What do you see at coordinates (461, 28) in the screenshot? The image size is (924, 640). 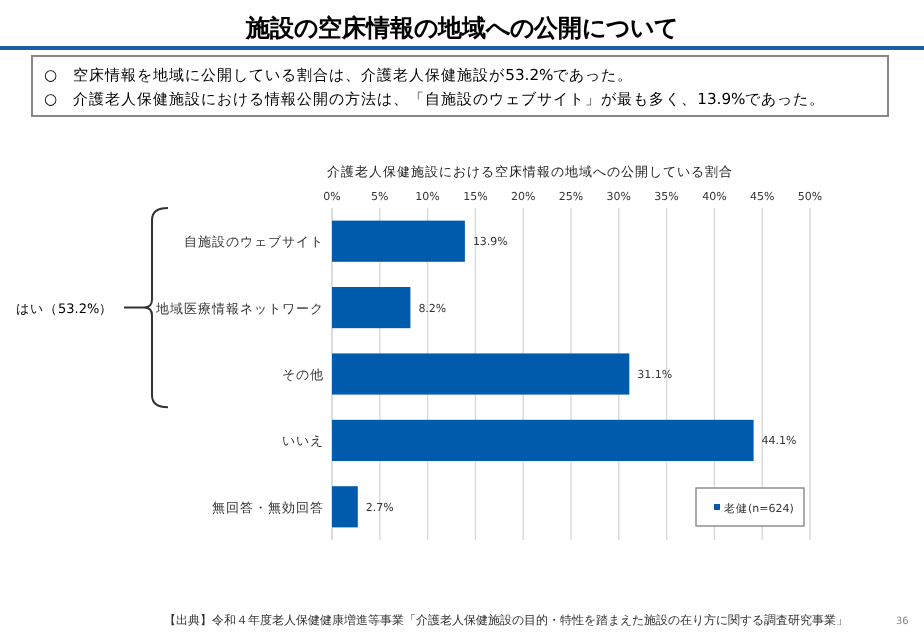 I see `chart-title: 施設の空床情報の地域への公開について` at bounding box center [461, 28].